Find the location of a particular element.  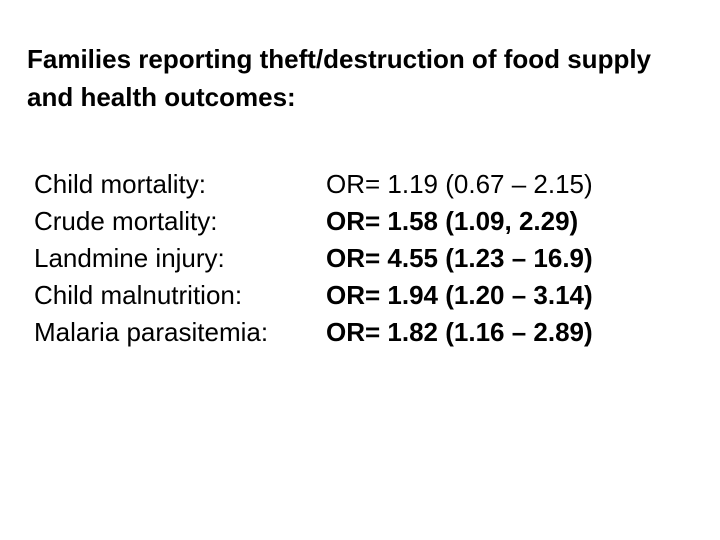

outcome-row-crude-mortality: Crude mortality: OR= 1.58 (1.09, 2.29) is located at coordinates (364, 221).